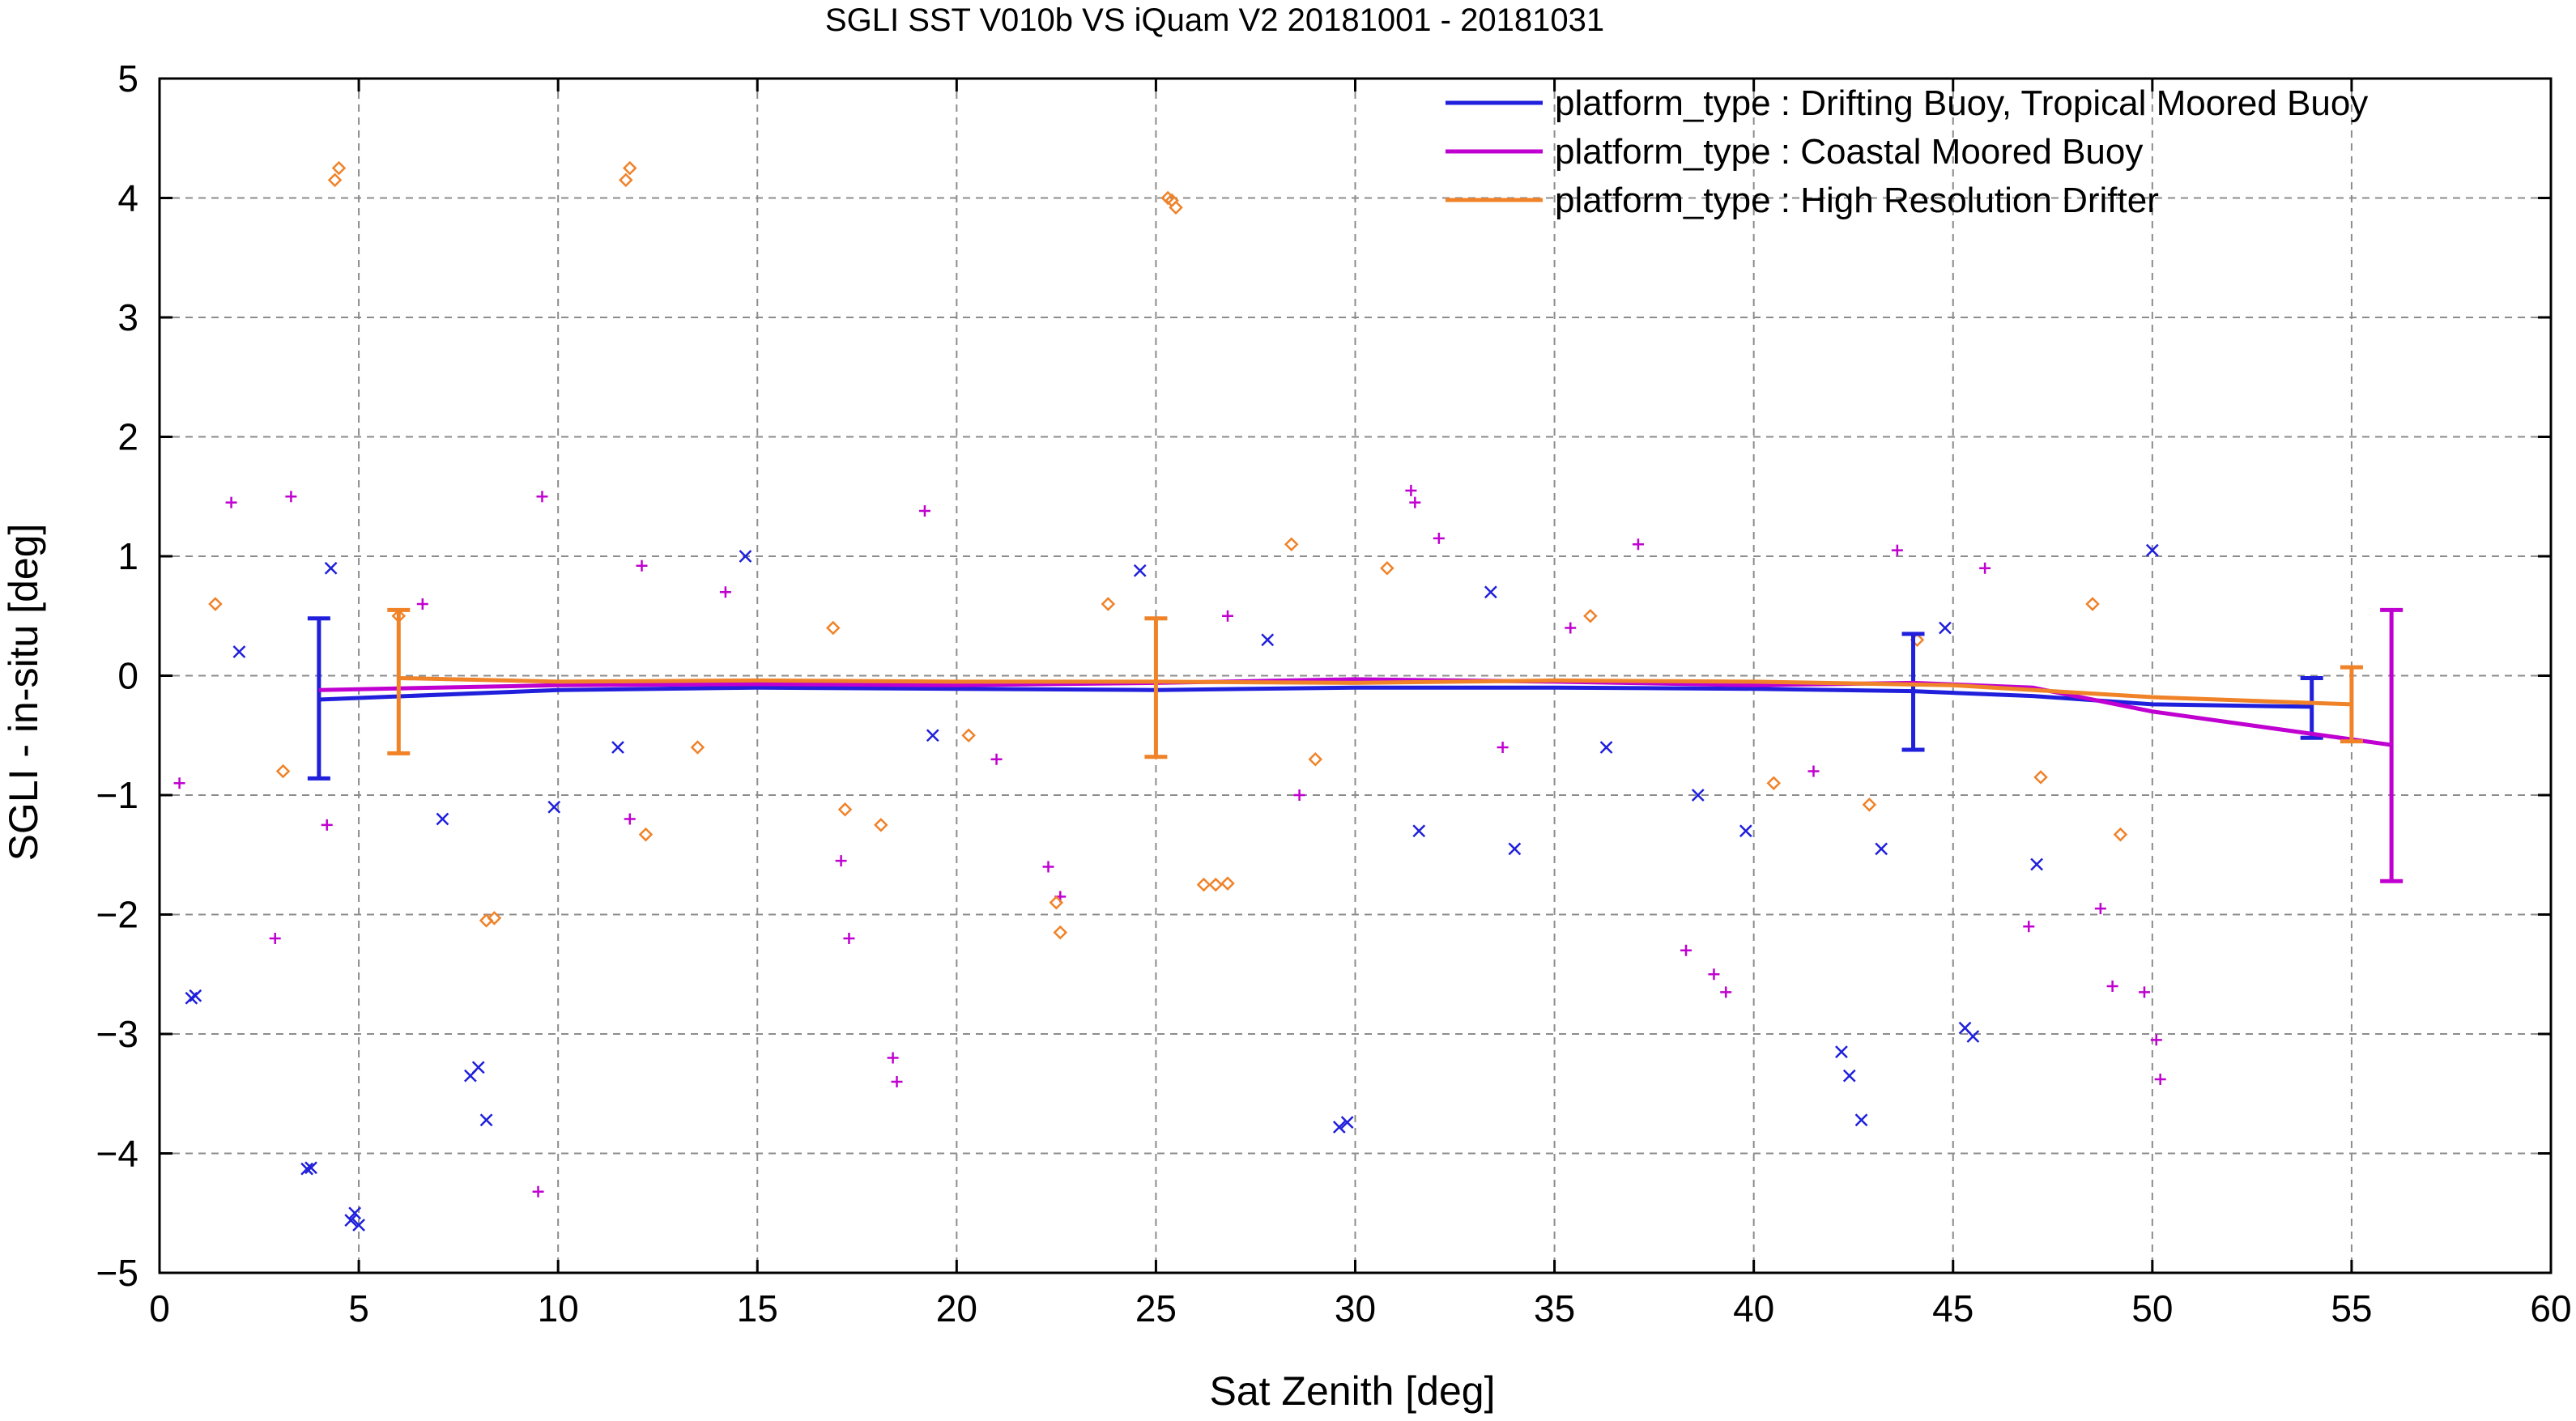  I want to click on x-tick-label: 15, so click(757, 1308).